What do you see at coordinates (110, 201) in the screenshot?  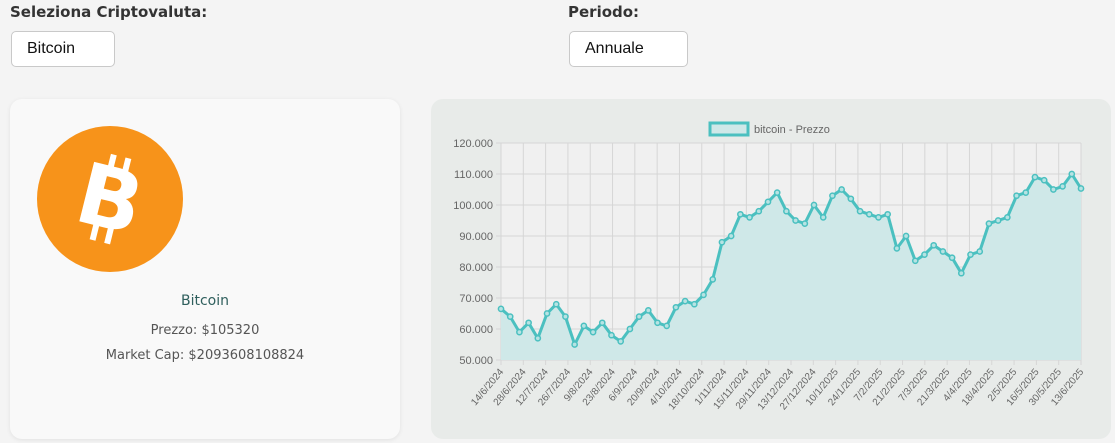 I see `bitcoin-logo-icon: B` at bounding box center [110, 201].